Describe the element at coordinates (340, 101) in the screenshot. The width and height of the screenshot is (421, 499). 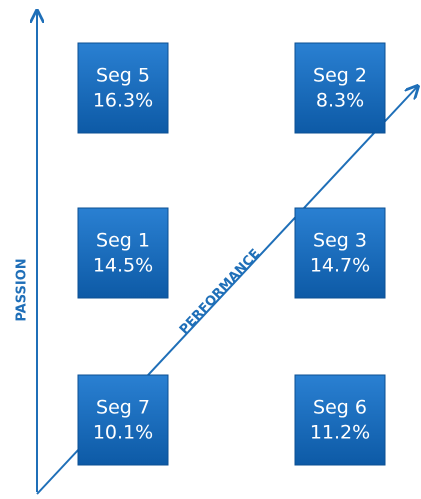
I see `segment-value: 8.3%` at that location.